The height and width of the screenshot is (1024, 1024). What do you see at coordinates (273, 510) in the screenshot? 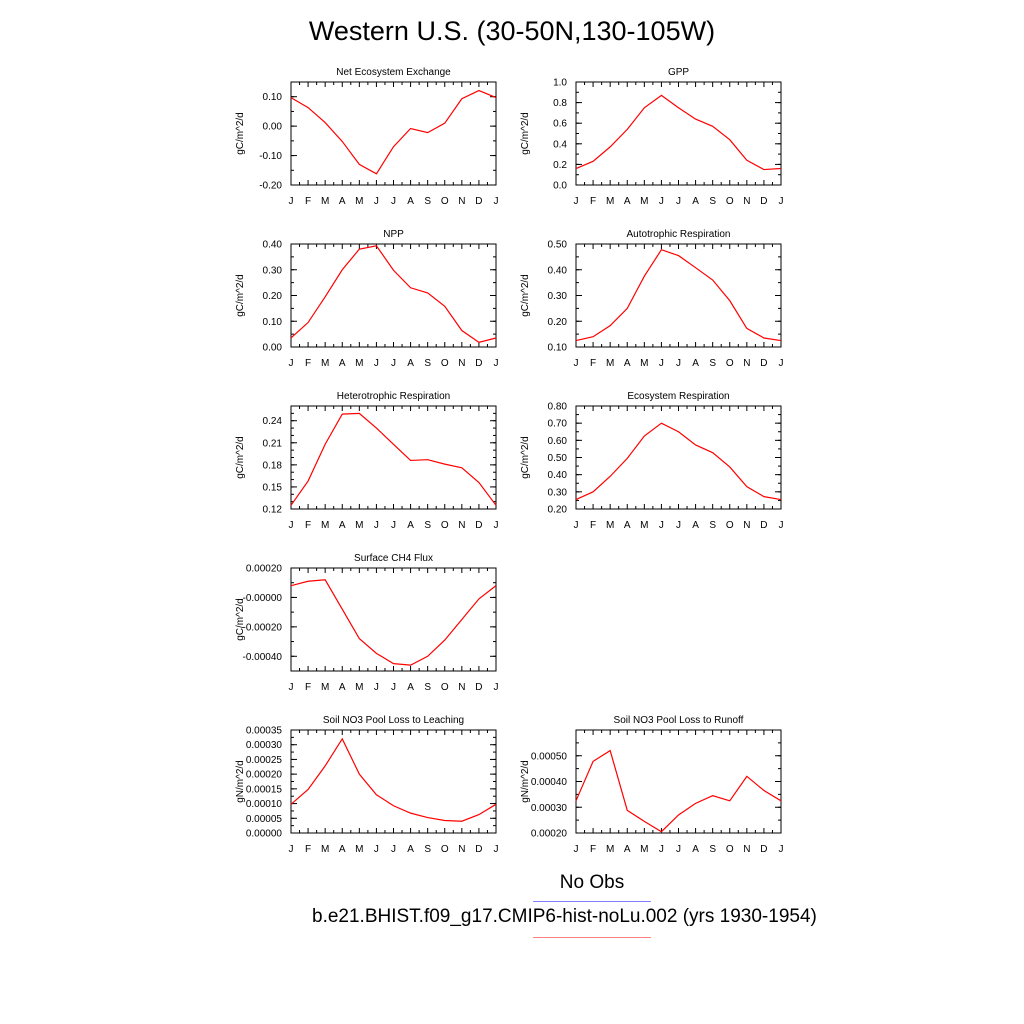
I see `y-tick-label: 0.12` at bounding box center [273, 510].